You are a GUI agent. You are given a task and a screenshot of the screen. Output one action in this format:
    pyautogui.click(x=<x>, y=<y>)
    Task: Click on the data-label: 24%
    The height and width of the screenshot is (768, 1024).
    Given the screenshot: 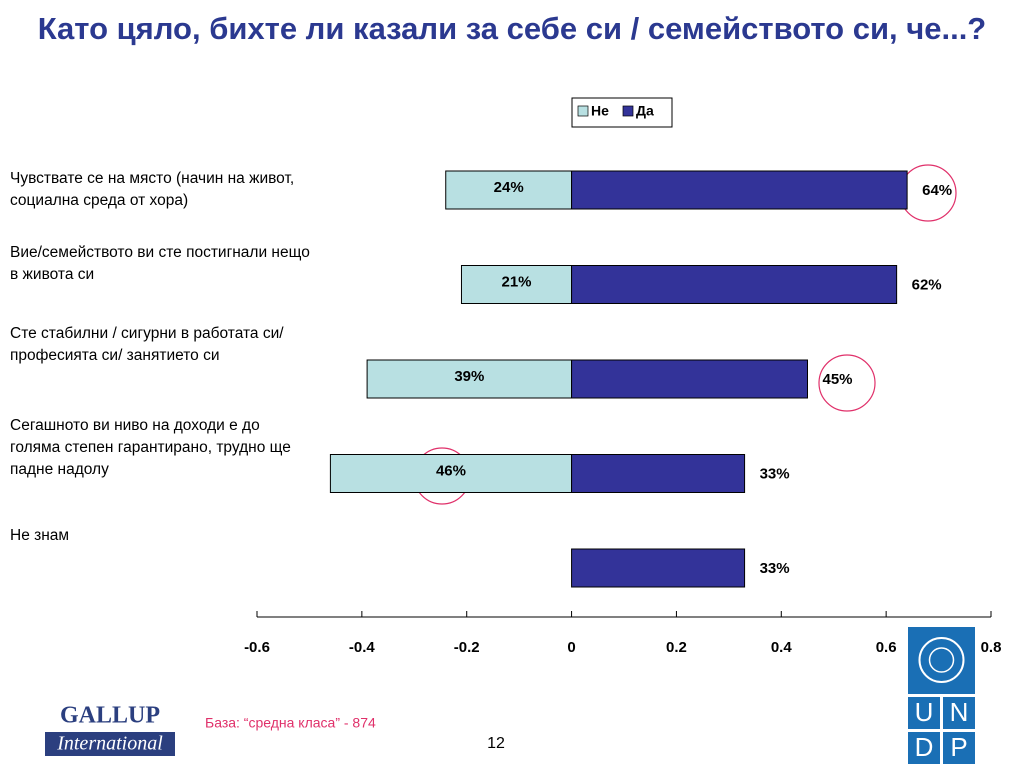 What is the action you would take?
    pyautogui.click(x=509, y=187)
    